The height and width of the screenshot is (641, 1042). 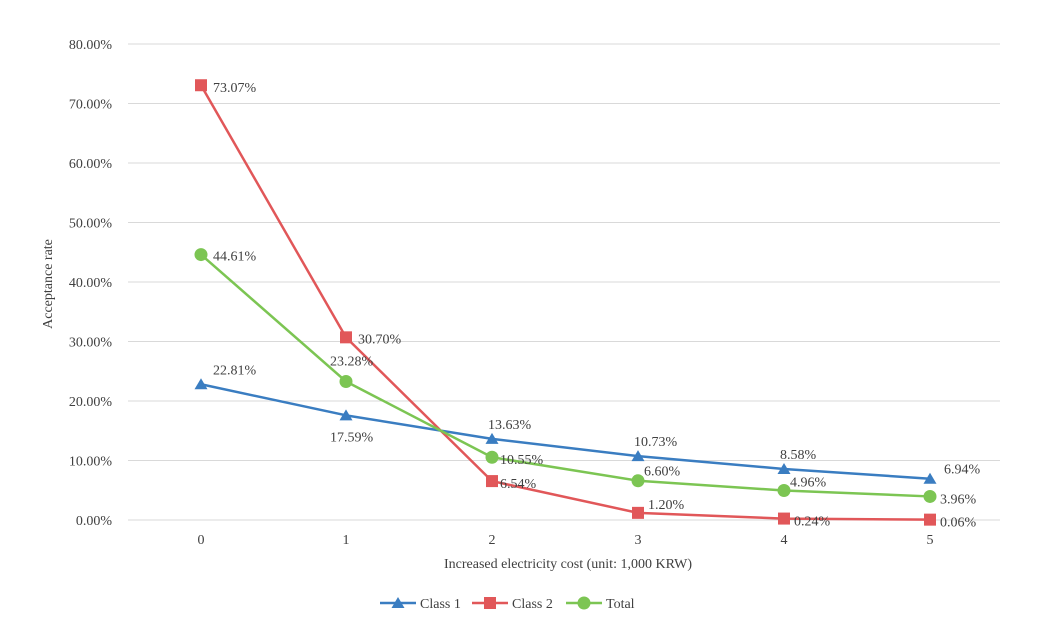 I want to click on data-label: 23.28%, so click(x=352, y=361).